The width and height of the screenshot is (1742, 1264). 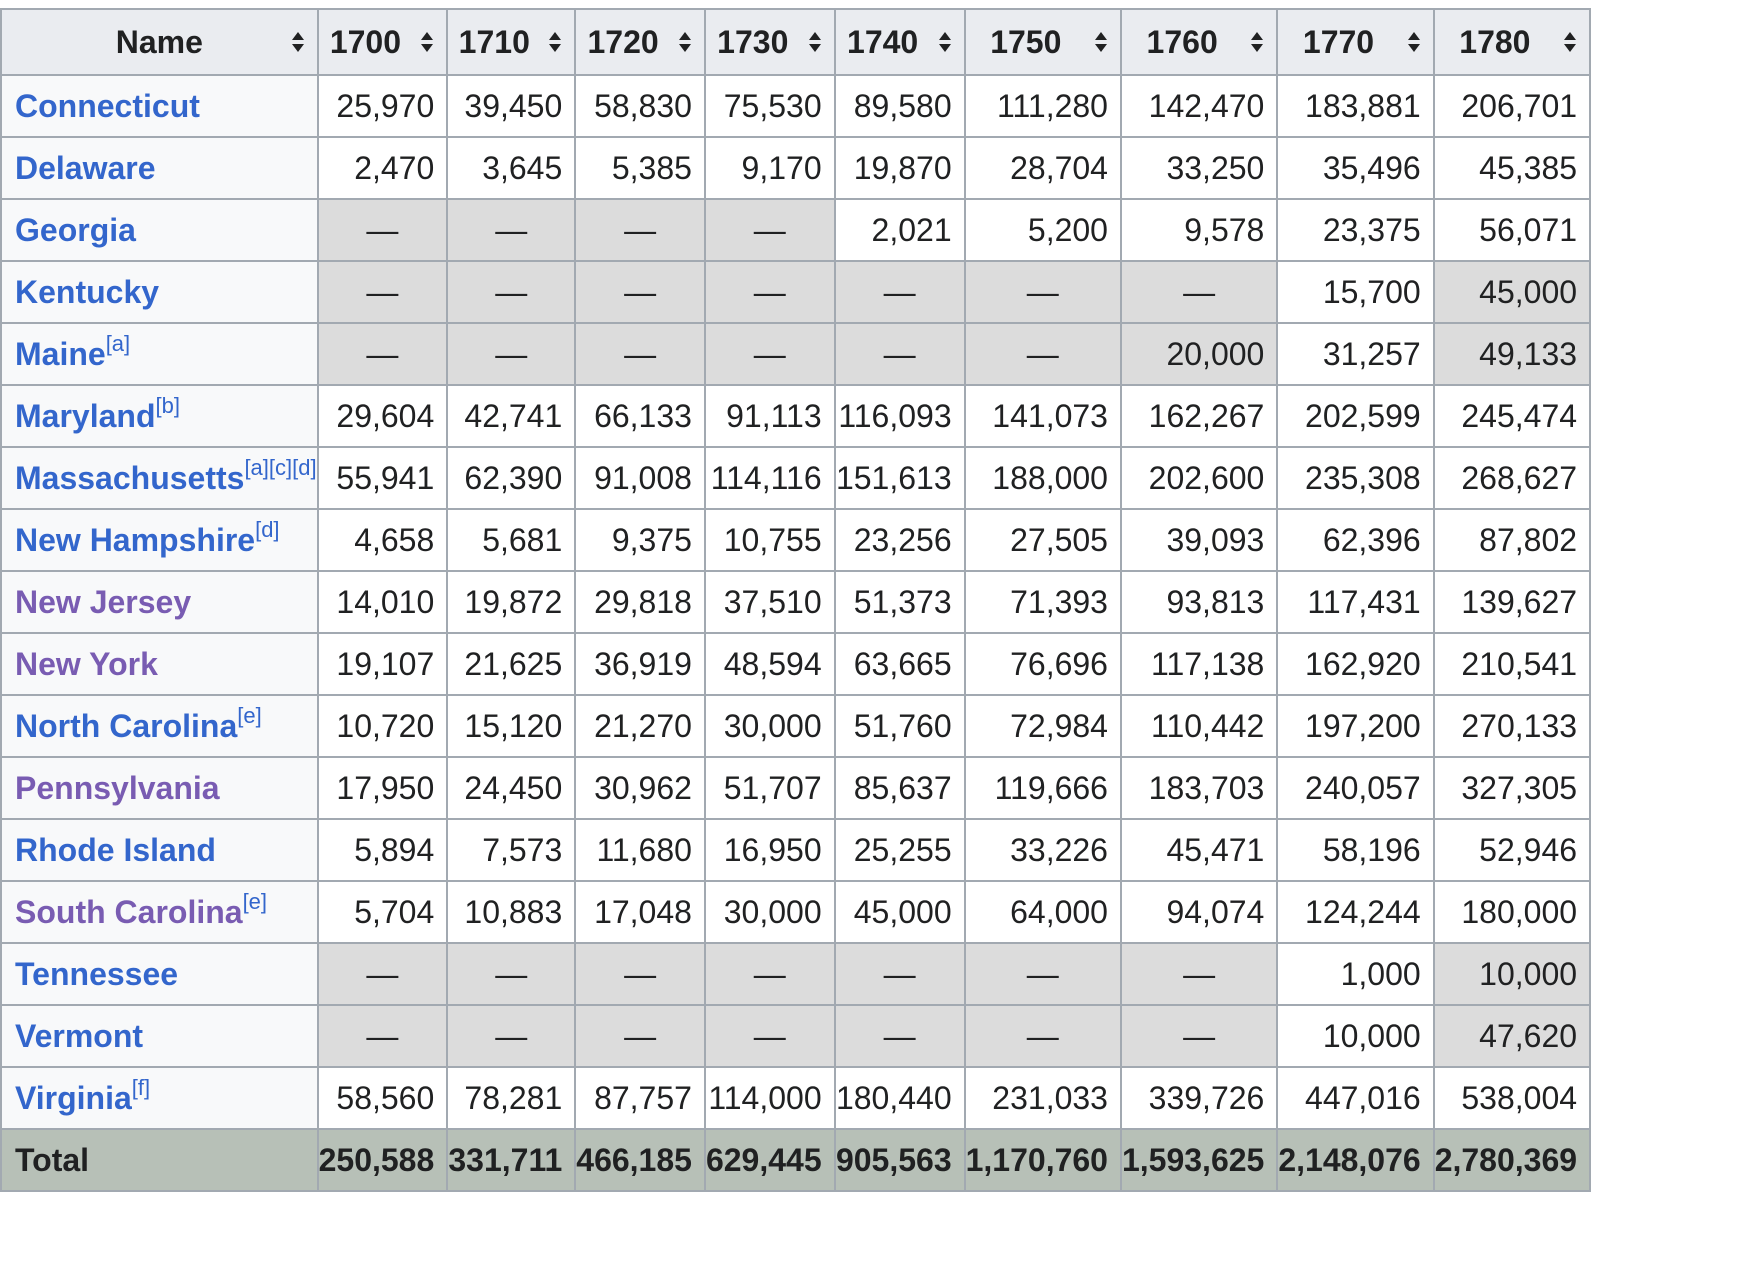 What do you see at coordinates (159, 1160) in the screenshot?
I see `total-label-cell: Total` at bounding box center [159, 1160].